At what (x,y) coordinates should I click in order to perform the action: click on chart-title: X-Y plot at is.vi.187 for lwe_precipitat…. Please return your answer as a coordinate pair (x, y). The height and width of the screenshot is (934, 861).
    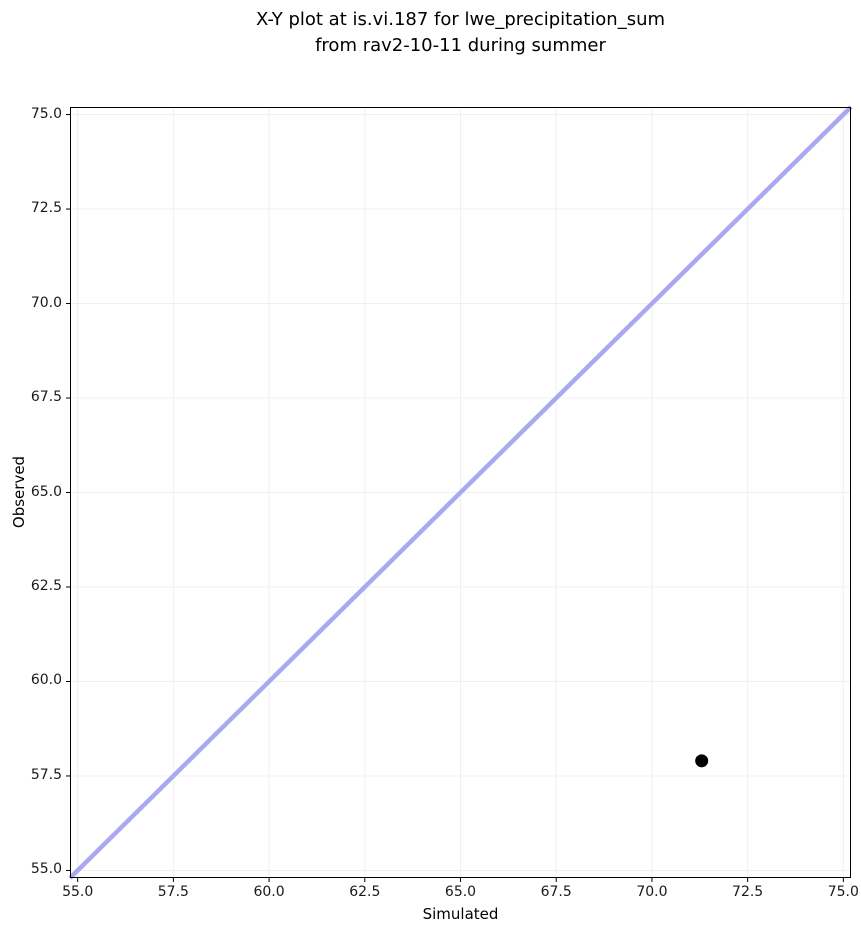
    Looking at the image, I should click on (460, 32).